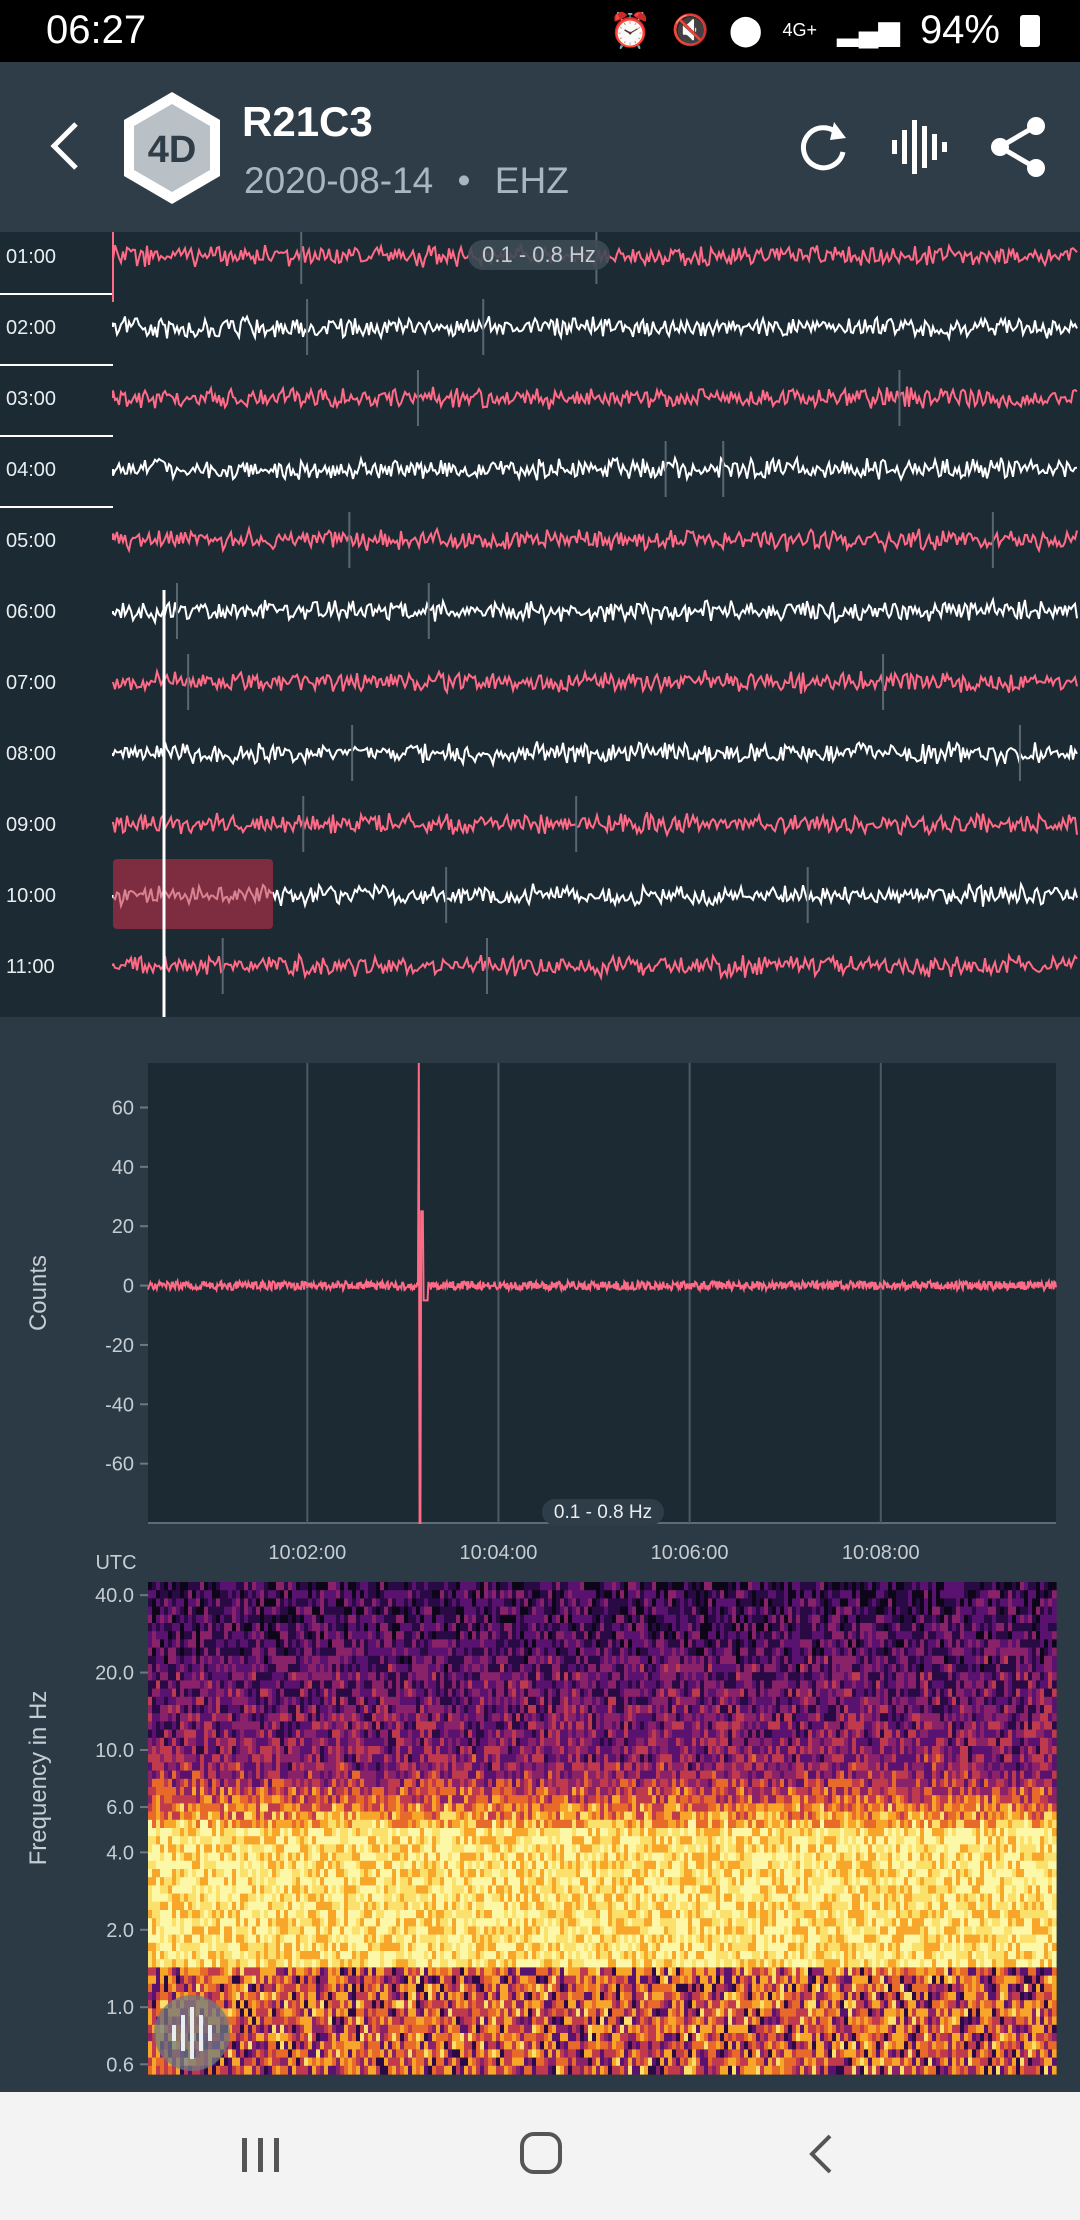  Describe the element at coordinates (1019, 147) in the screenshot. I see `share-icon` at that location.